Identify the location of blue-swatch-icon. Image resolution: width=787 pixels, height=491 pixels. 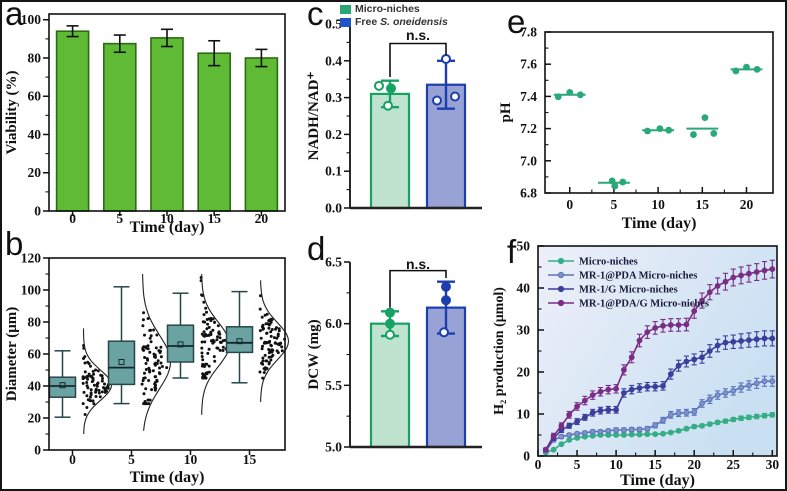
(345, 22).